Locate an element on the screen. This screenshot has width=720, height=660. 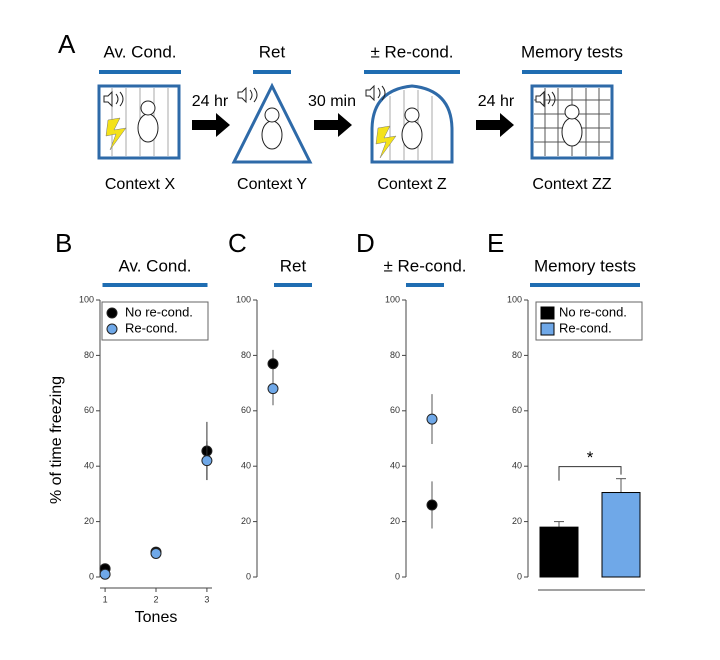
panel-label: E is located at coordinates (495, 243).